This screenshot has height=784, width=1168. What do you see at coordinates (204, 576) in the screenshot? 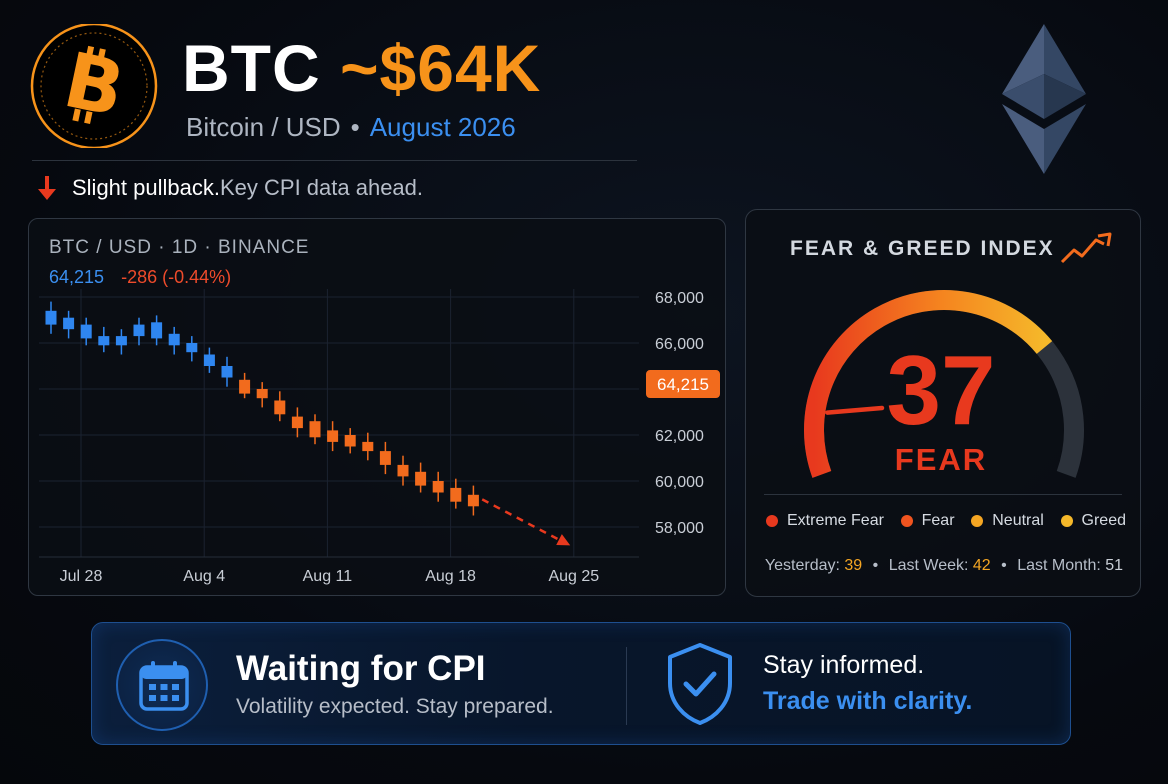
I see `x-tick-label: Aug 4` at bounding box center [204, 576].